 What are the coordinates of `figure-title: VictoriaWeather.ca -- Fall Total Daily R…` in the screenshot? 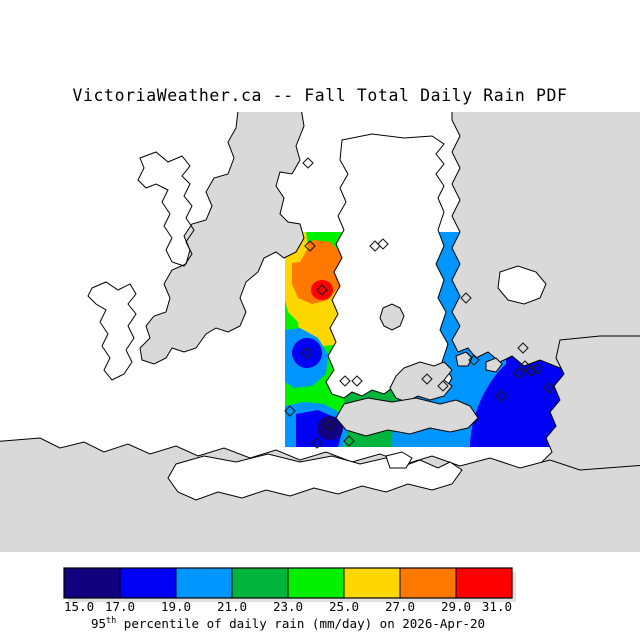 It's located at (320, 95).